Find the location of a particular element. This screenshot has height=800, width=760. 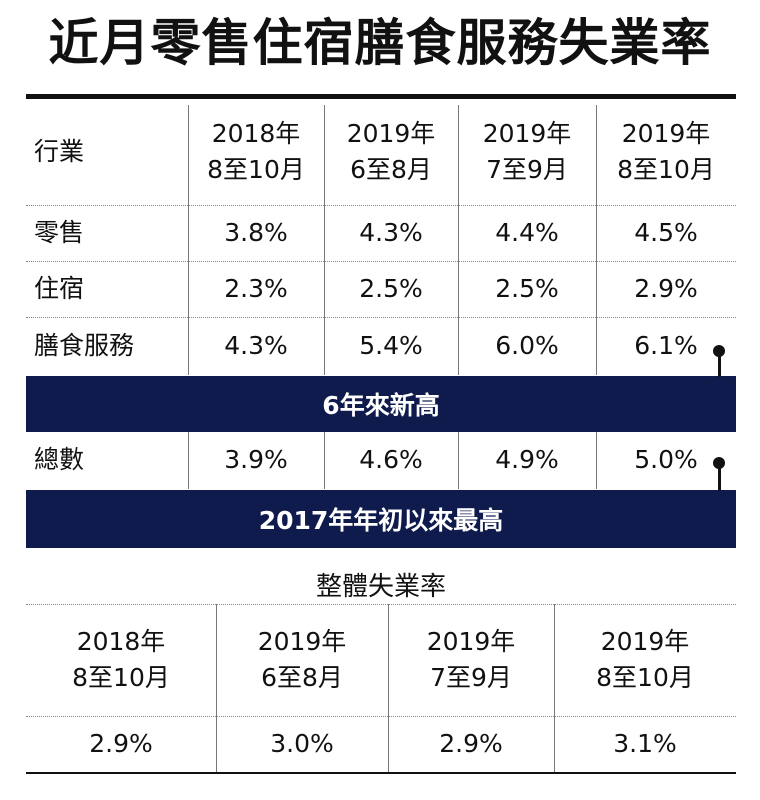

table-row: 膳食服務 4.3% 5.4% 6.0% 6.1% is located at coordinates (381, 346).